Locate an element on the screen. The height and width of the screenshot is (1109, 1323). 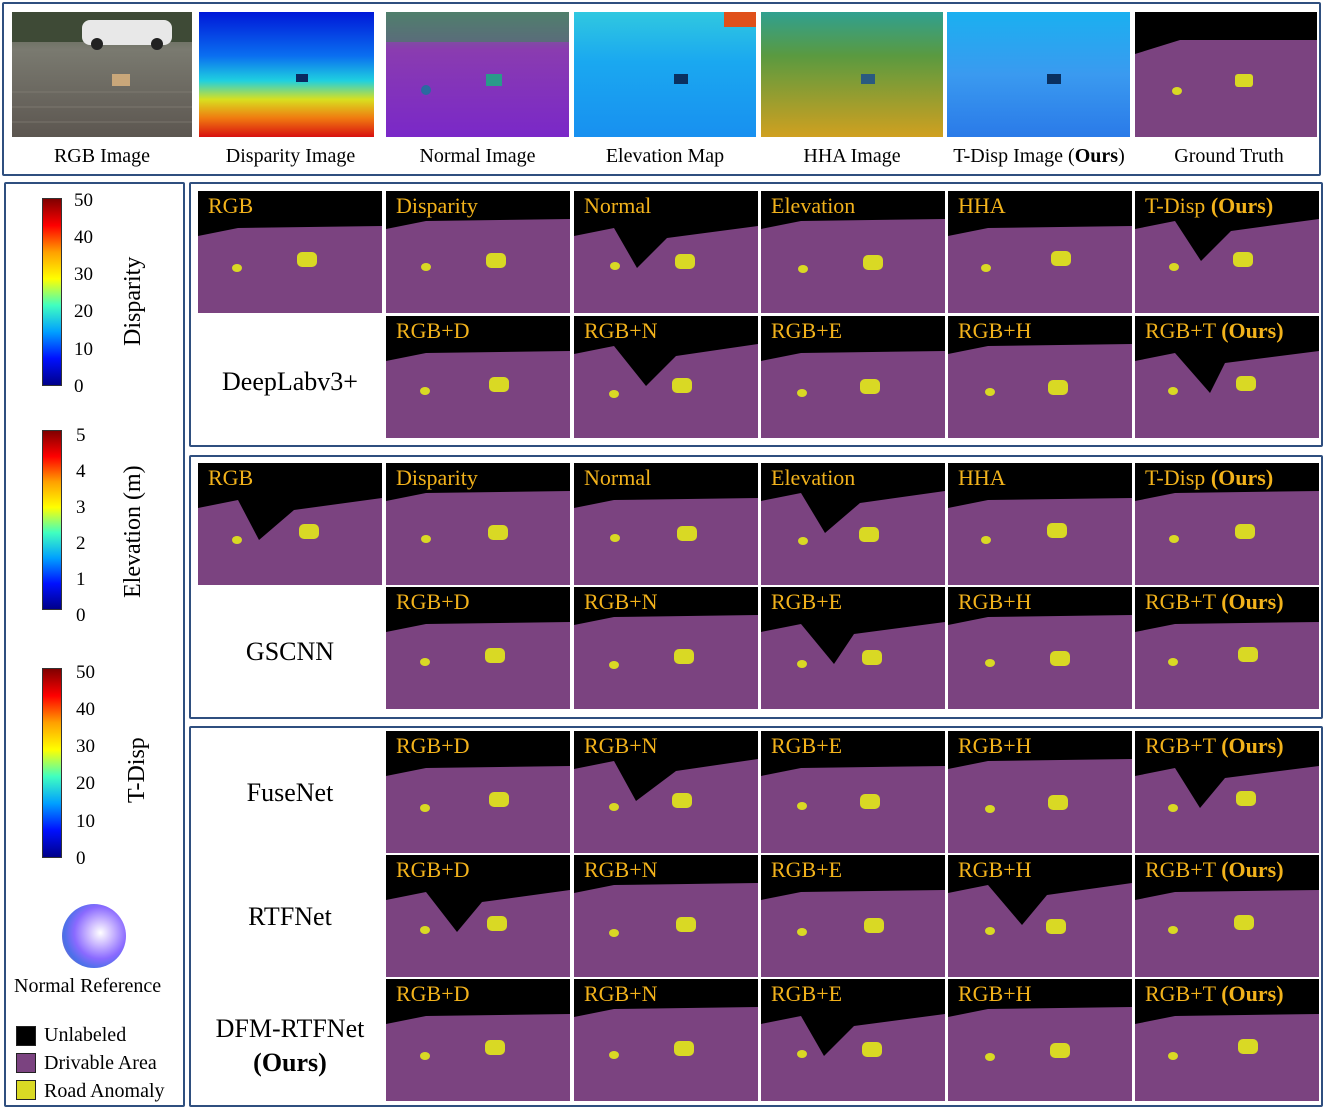
tile-label-text: RGB+H is located at coordinates (995, 601).